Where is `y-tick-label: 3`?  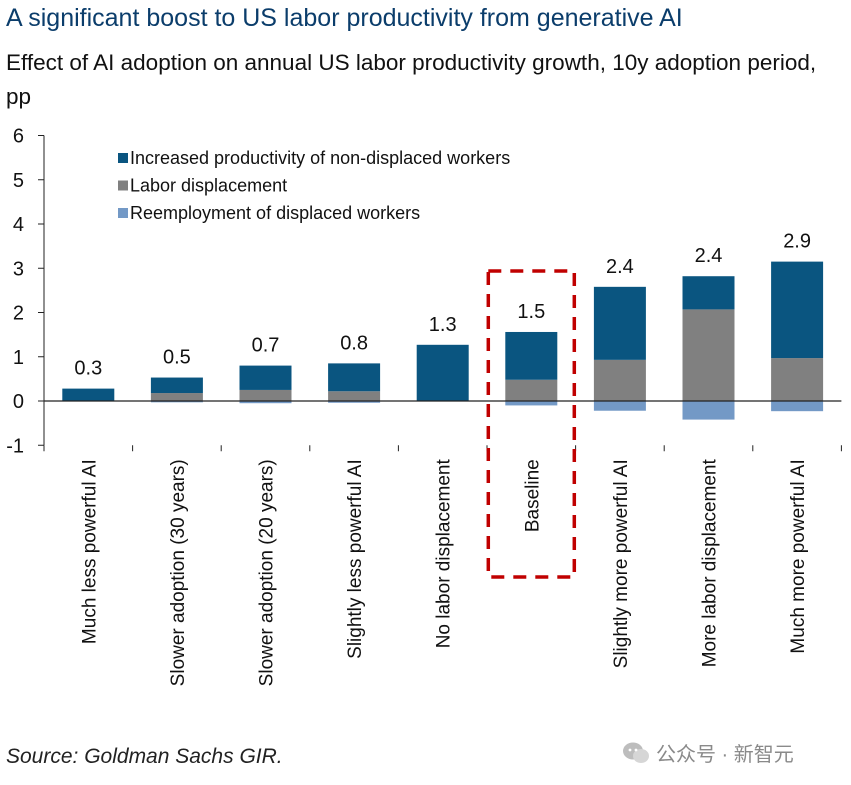
y-tick-label: 3 is located at coordinates (18, 269).